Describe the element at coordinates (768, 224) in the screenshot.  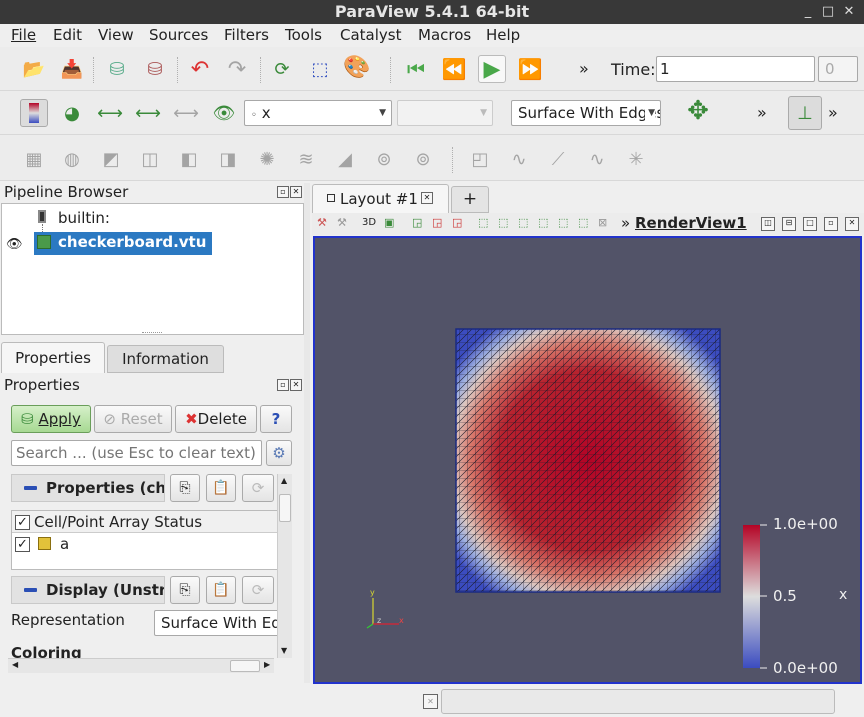
I see `split-horizontal-icon: ◫` at that location.